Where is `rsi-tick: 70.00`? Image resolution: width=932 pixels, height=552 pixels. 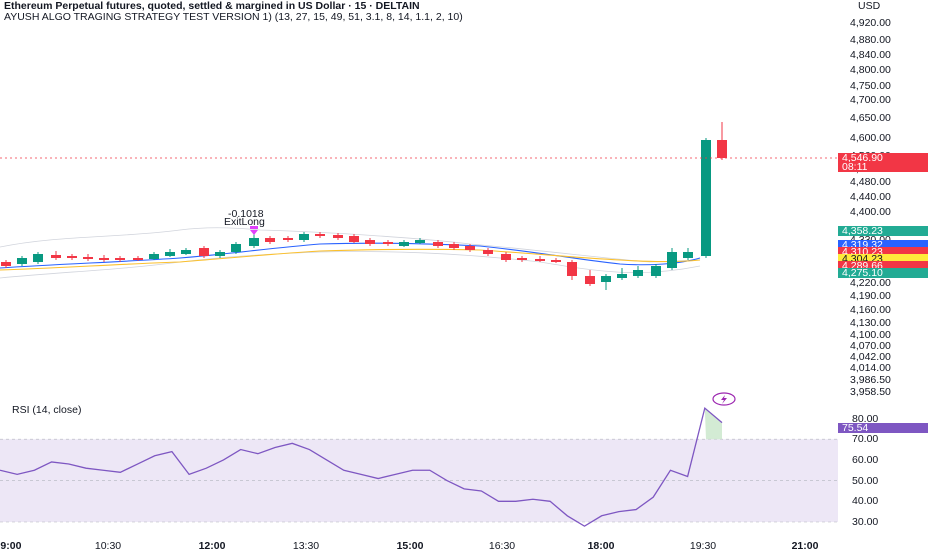 rsi-tick: 70.00 is located at coordinates (865, 439).